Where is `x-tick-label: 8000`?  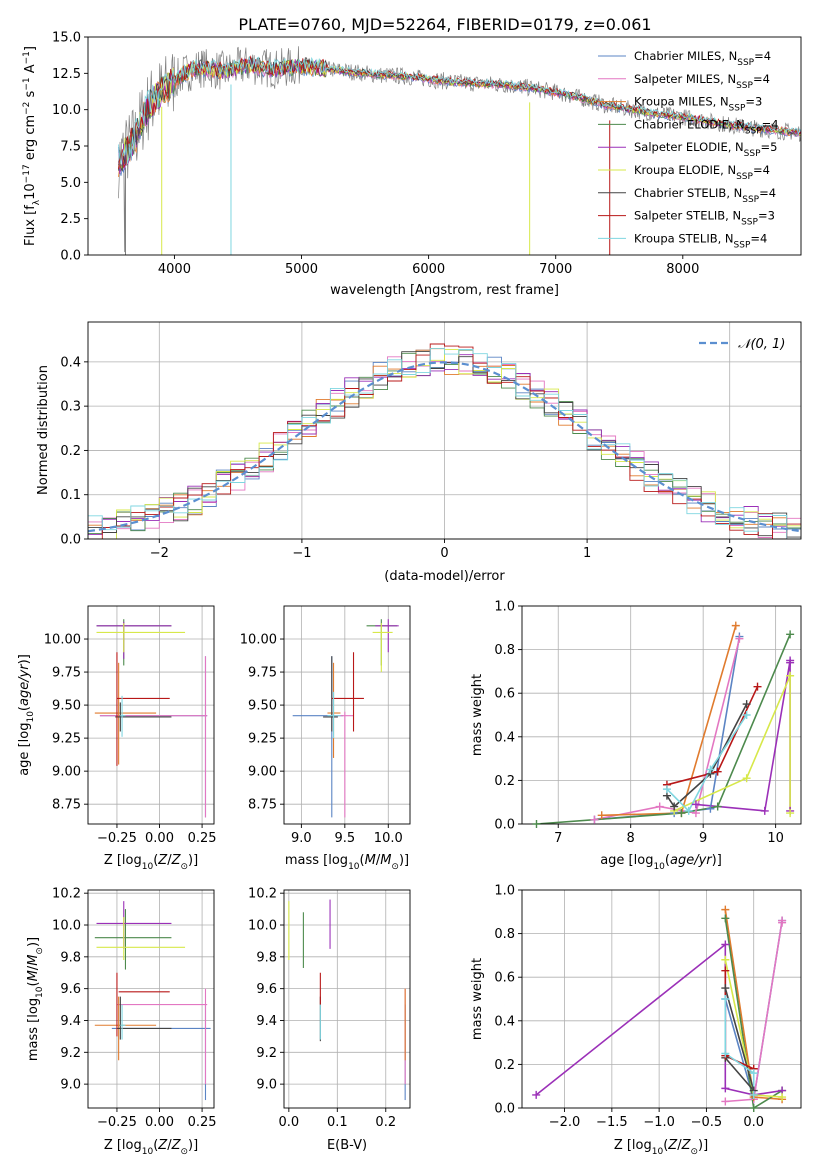
x-tick-label: 8000 is located at coordinates (682, 269).